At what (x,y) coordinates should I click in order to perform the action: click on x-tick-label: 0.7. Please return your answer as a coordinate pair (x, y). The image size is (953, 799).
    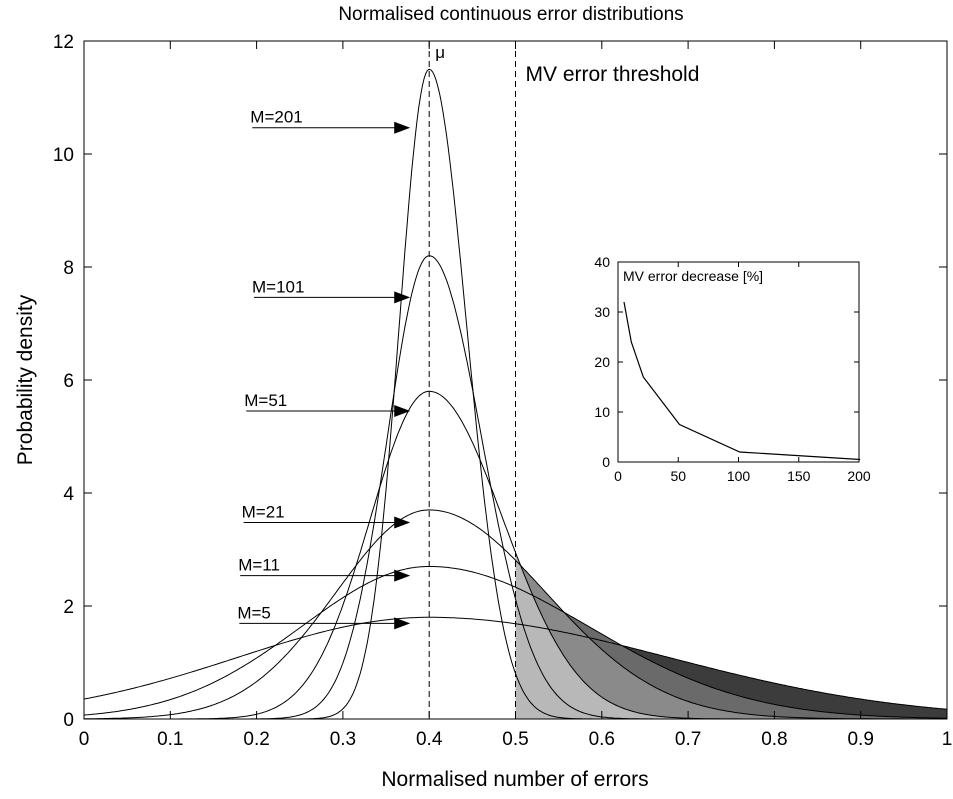
    Looking at the image, I should click on (688, 739).